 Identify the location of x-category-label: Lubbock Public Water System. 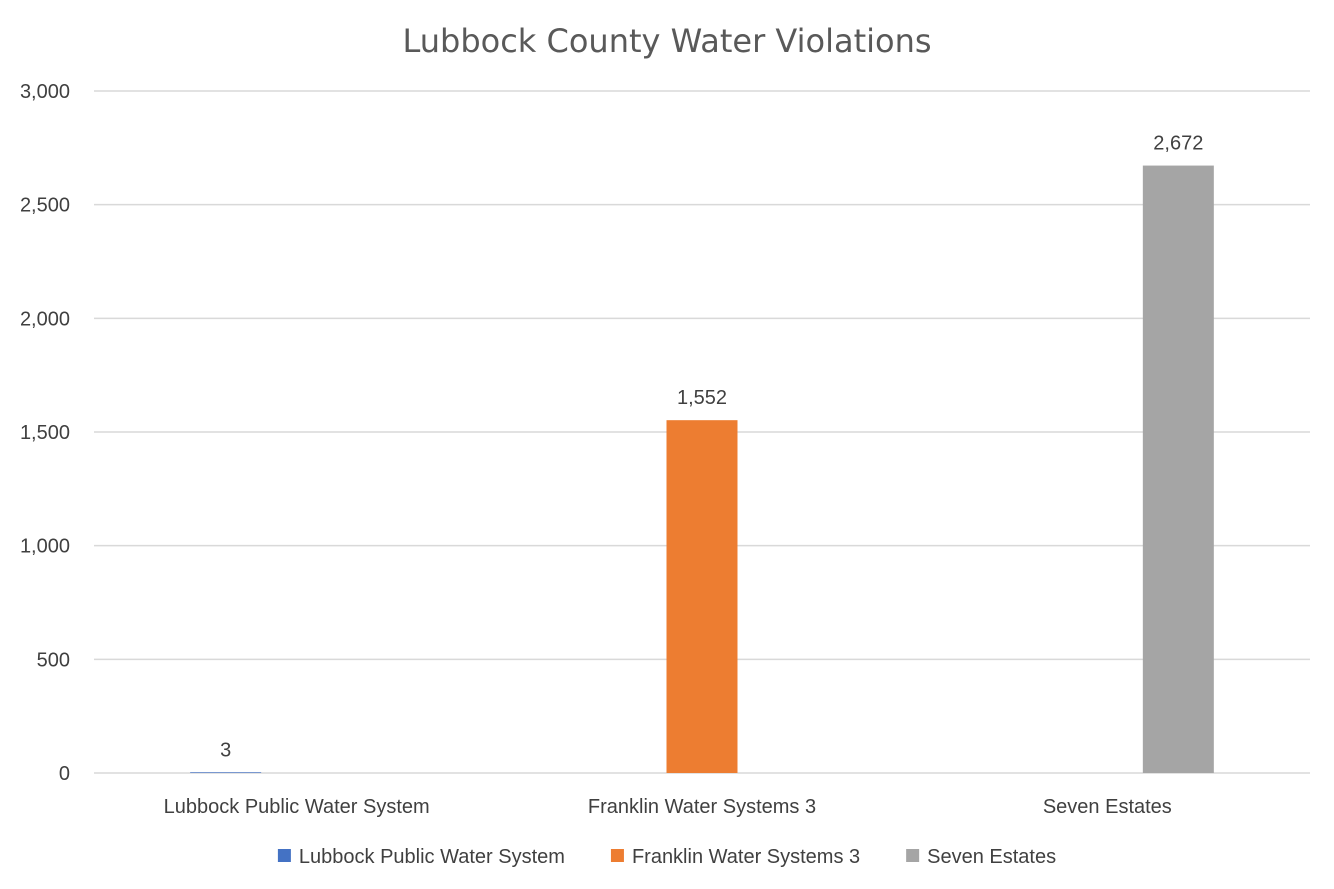
(297, 807).